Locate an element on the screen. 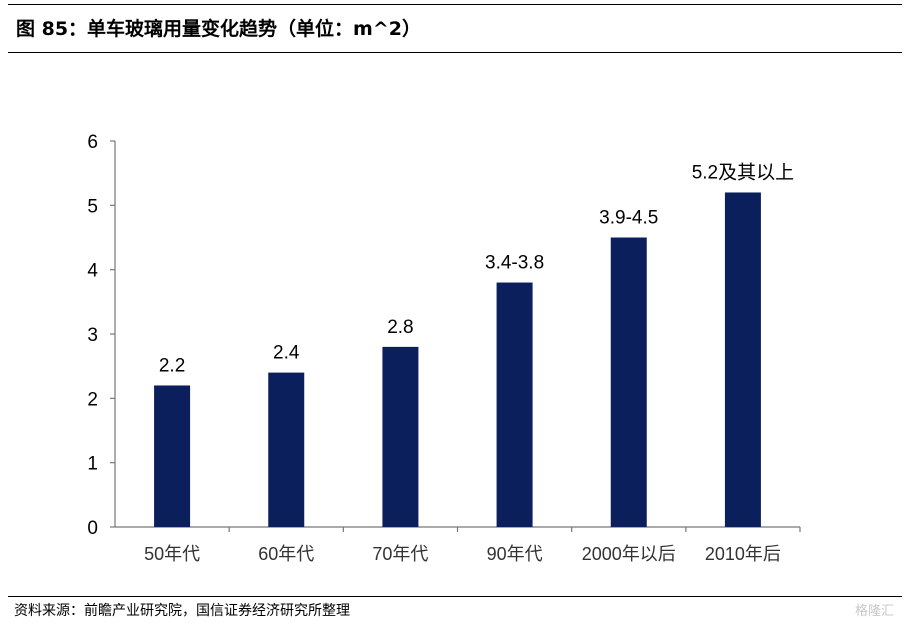  y-tick-label: 6 is located at coordinates (92, 142).